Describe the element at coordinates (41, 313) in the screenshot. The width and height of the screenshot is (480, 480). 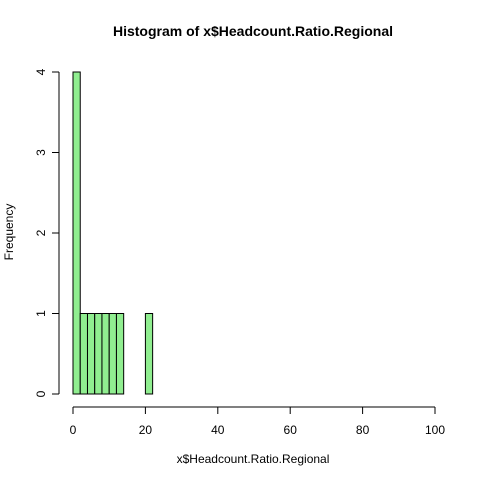
I see `y-tick-label: 1` at that location.